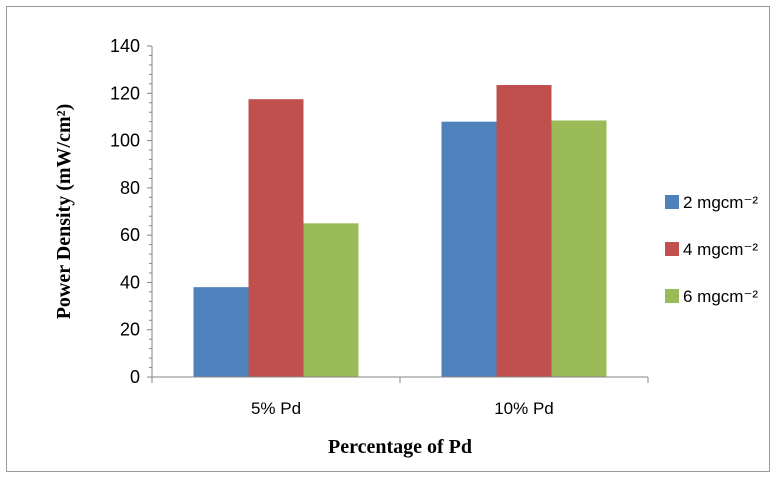 Image resolution: width=778 pixels, height=480 pixels. I want to click on y-tick-label: 80, so click(130, 188).